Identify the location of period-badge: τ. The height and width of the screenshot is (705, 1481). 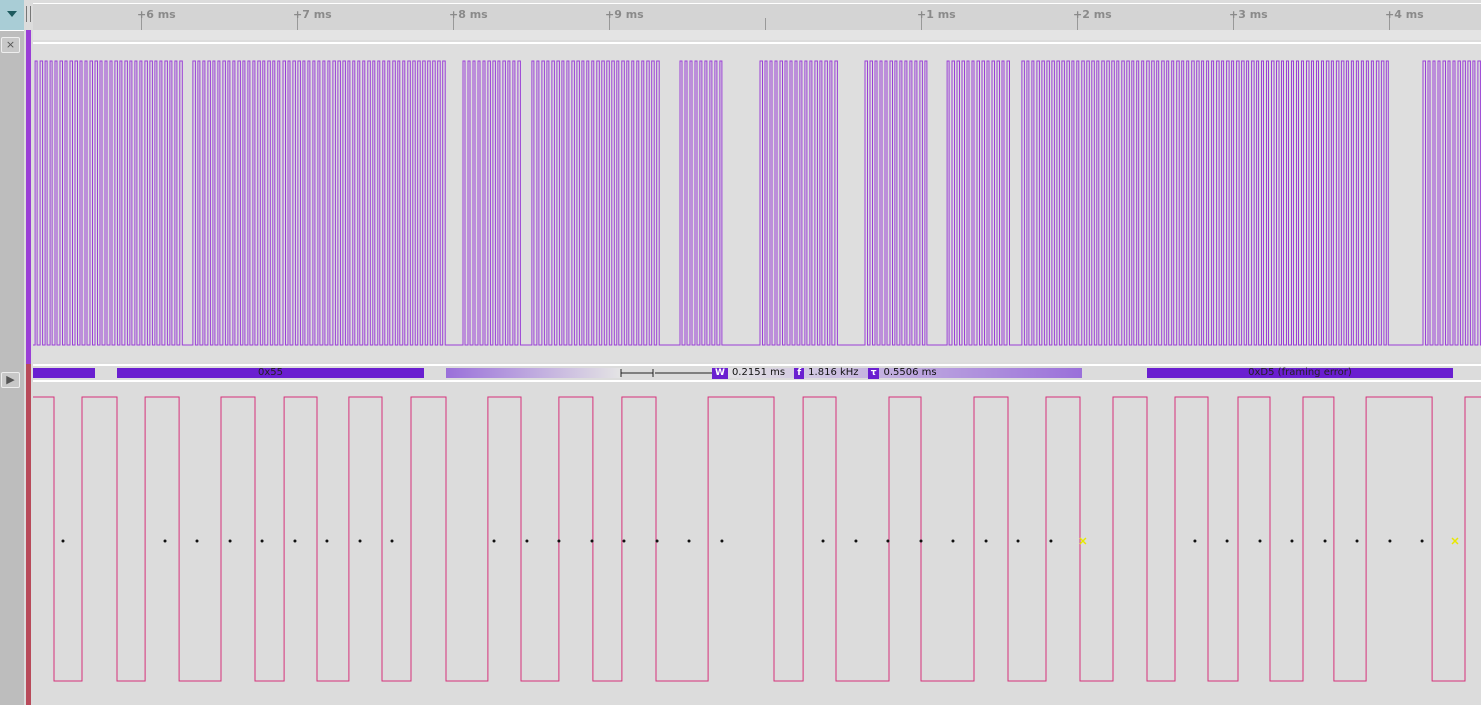
(873, 373).